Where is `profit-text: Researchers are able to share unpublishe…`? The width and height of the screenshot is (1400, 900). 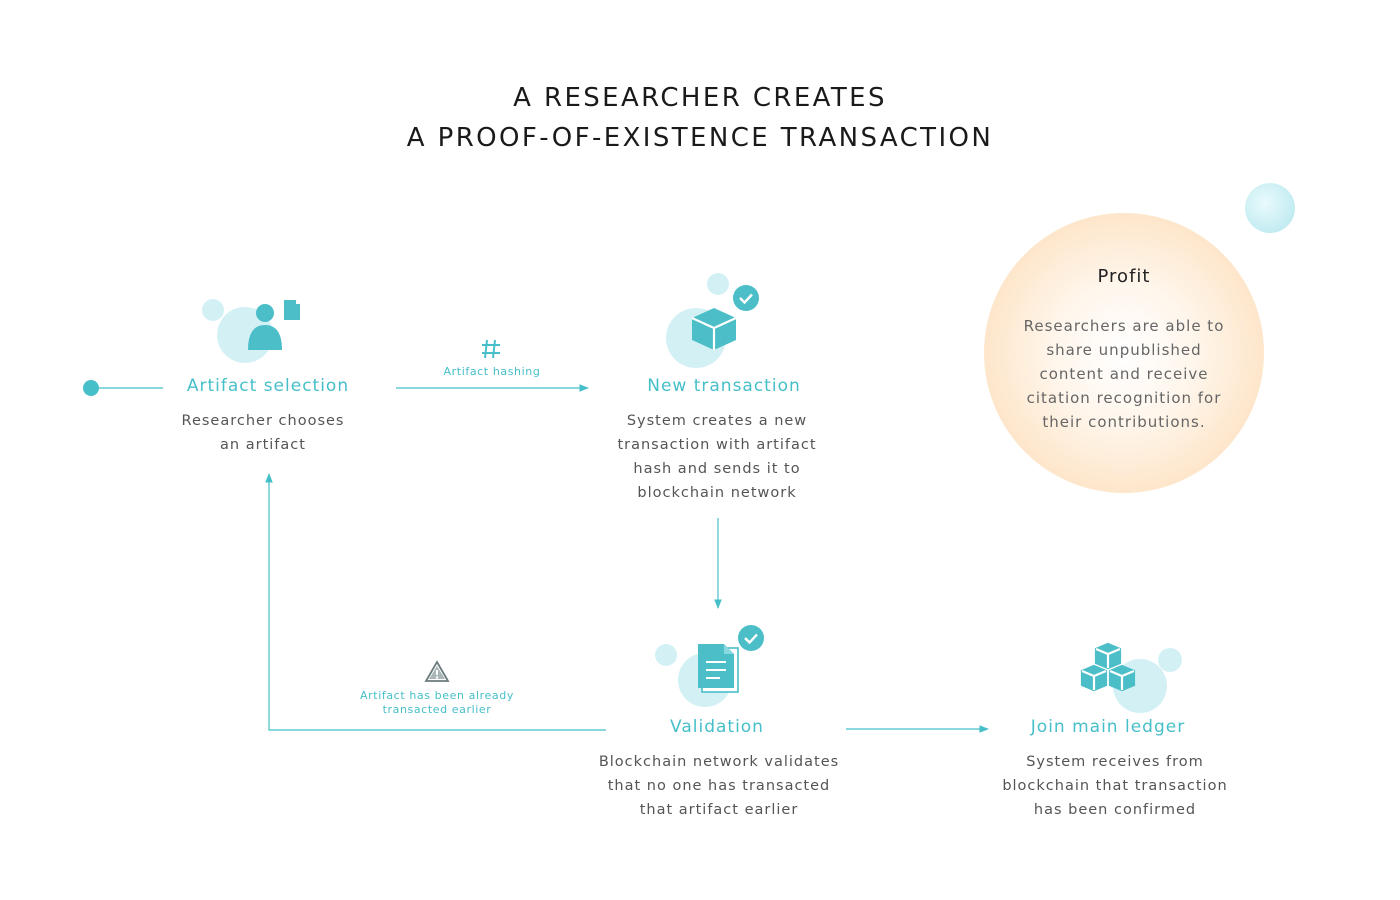 profit-text: Researchers are able to share unpublishe… is located at coordinates (1124, 374).